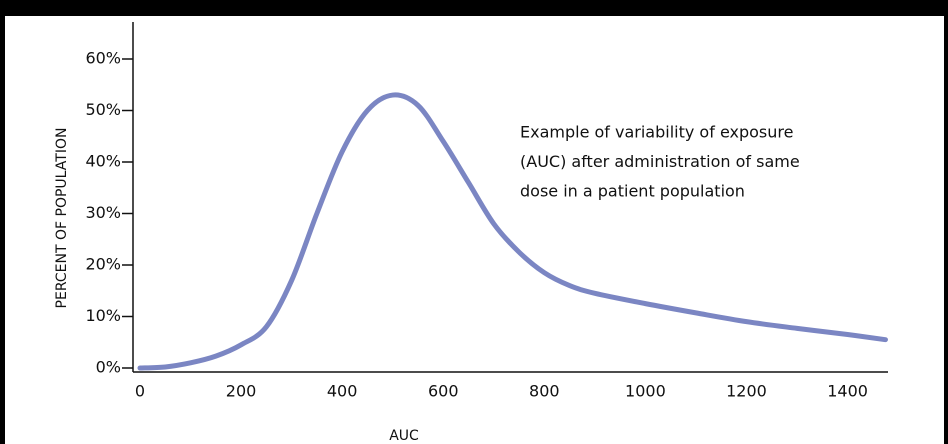 This screenshot has width=948, height=444. What do you see at coordinates (103, 58) in the screenshot?
I see `y-tick-label: 60%` at bounding box center [103, 58].